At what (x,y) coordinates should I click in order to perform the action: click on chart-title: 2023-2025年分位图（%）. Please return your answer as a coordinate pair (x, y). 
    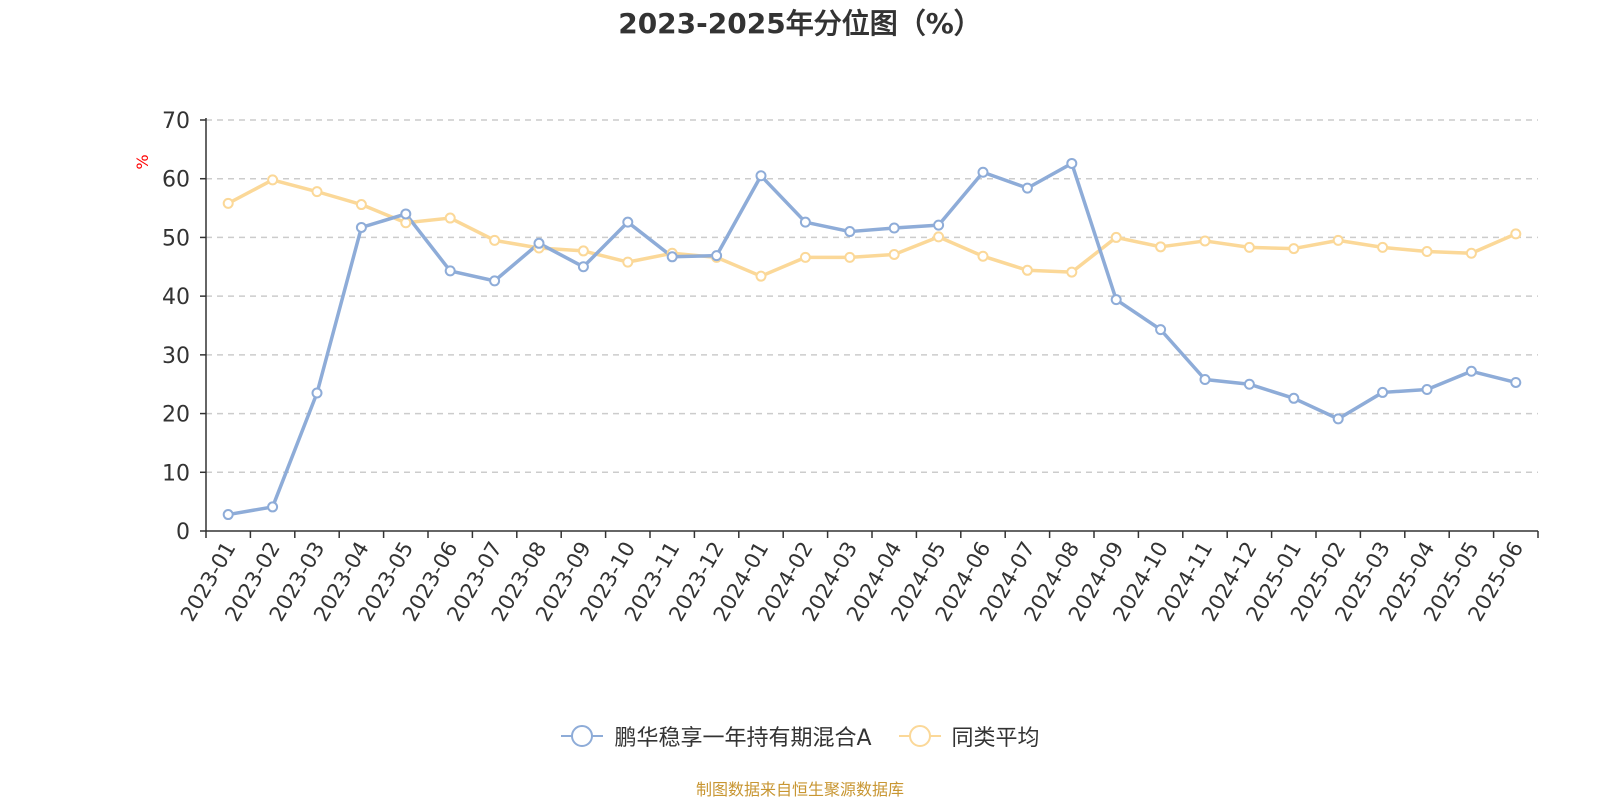
    Looking at the image, I should click on (800, 23).